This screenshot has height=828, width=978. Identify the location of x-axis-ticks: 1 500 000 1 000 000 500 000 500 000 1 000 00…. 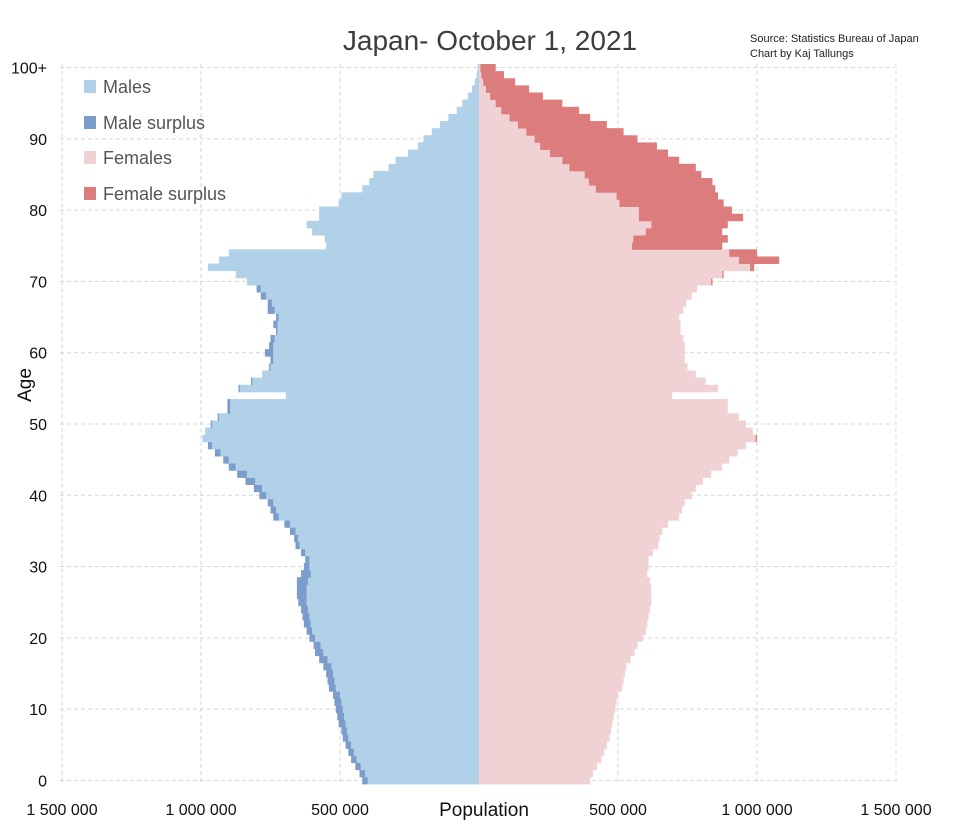
(478, 810).